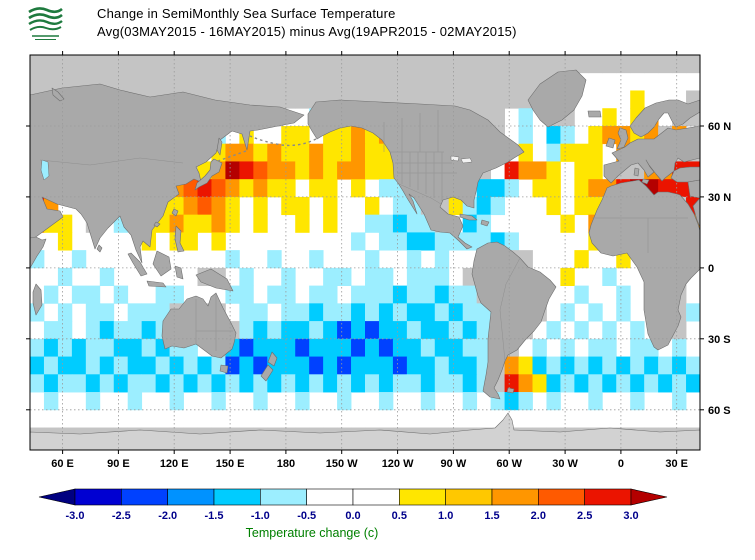 The width and height of the screenshot is (755, 560). I want to click on landmass-levant-mesopotamia, so click(694, 189).